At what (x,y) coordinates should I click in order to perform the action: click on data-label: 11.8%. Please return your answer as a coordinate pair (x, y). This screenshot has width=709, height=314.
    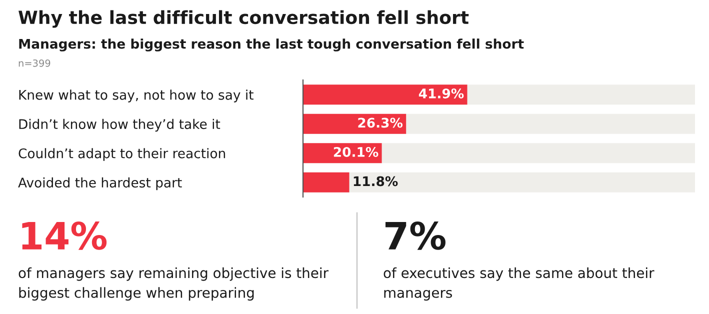
    Looking at the image, I should click on (376, 181).